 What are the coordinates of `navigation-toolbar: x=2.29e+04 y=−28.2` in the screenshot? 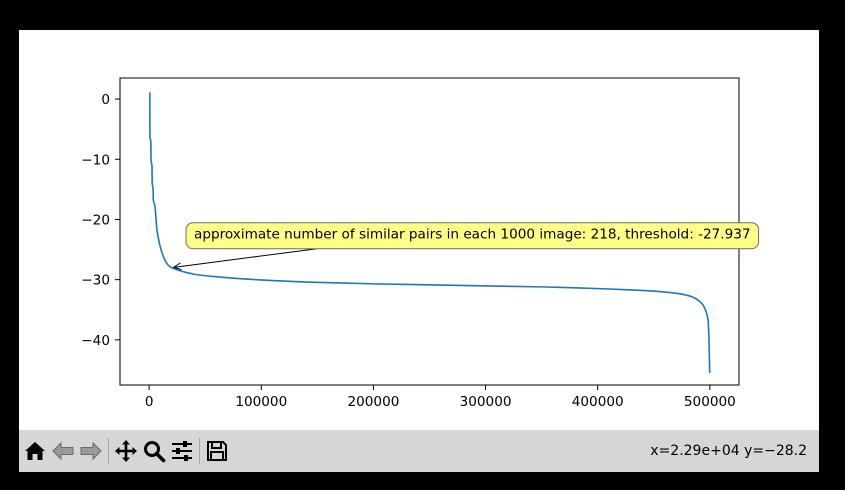 It's located at (419, 451).